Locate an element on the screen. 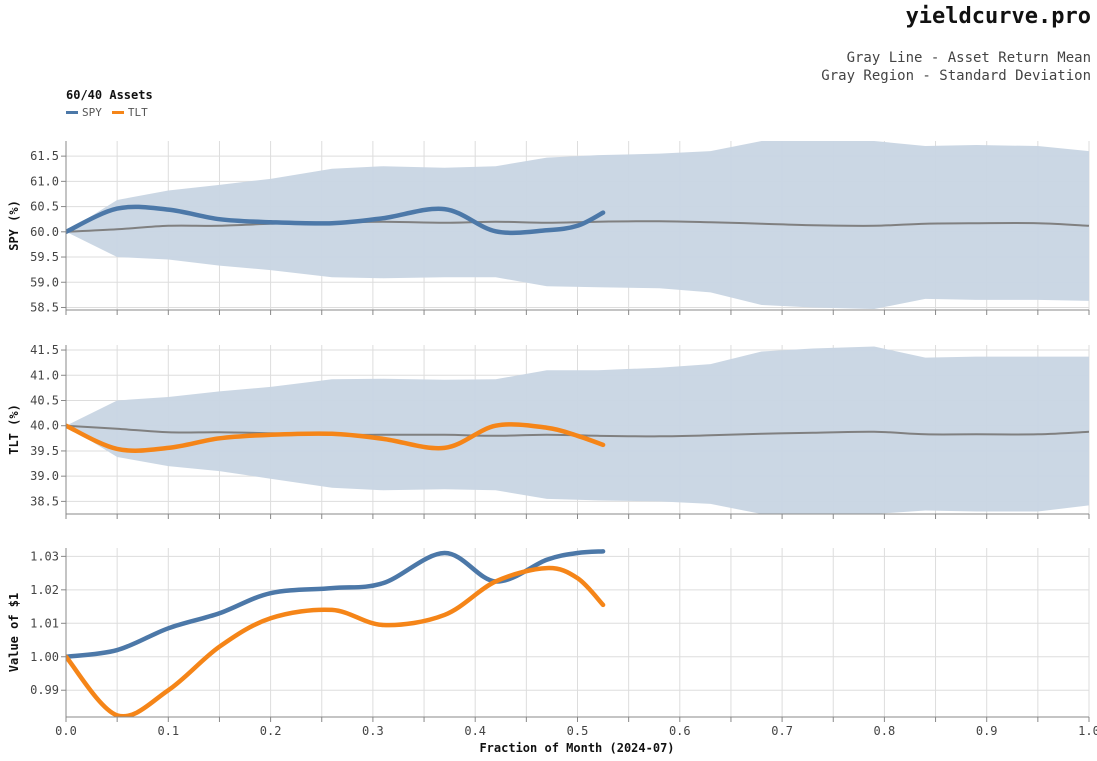  legend-label-spy: SPY is located at coordinates (92, 112).